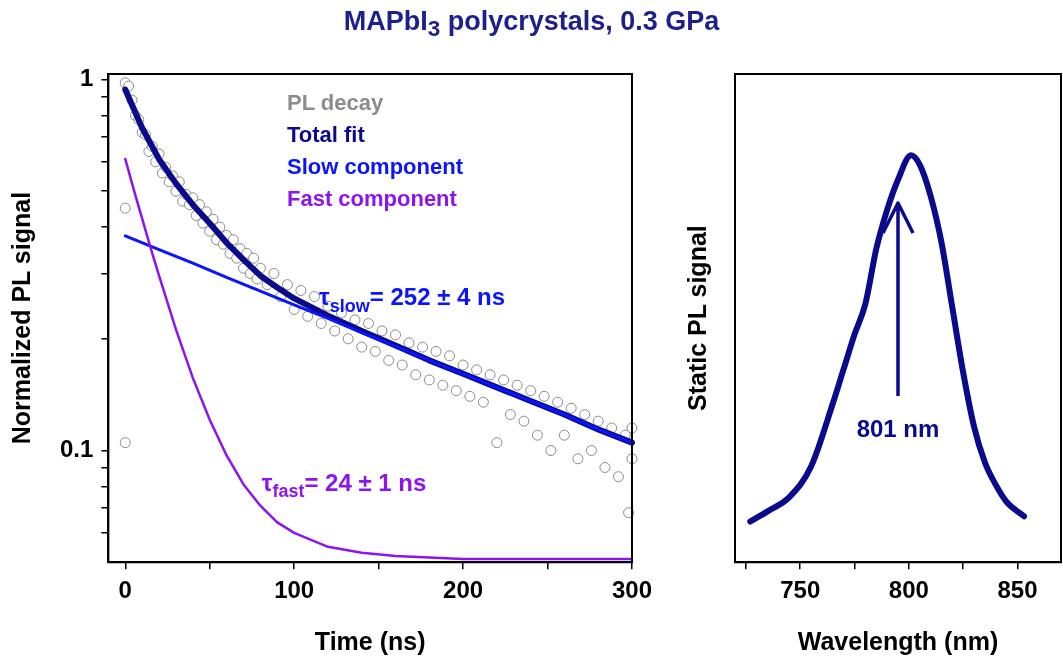  Describe the element at coordinates (908, 590) in the screenshot. I see `x-tick-label: 800` at that location.